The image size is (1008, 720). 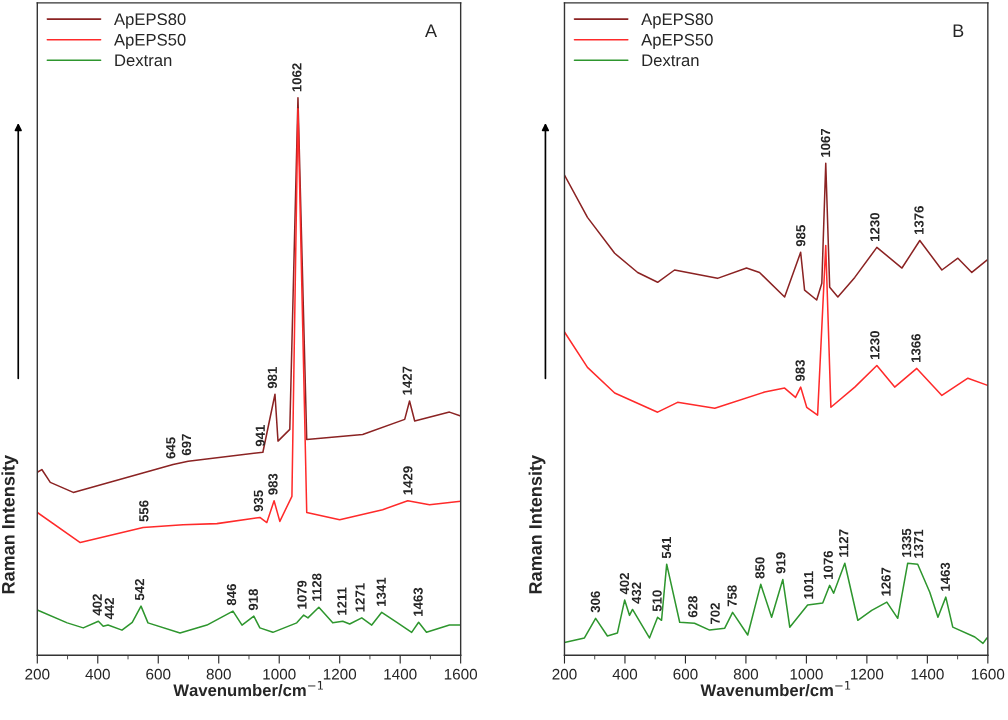 I want to click on annotation: 442, so click(x=109, y=609).